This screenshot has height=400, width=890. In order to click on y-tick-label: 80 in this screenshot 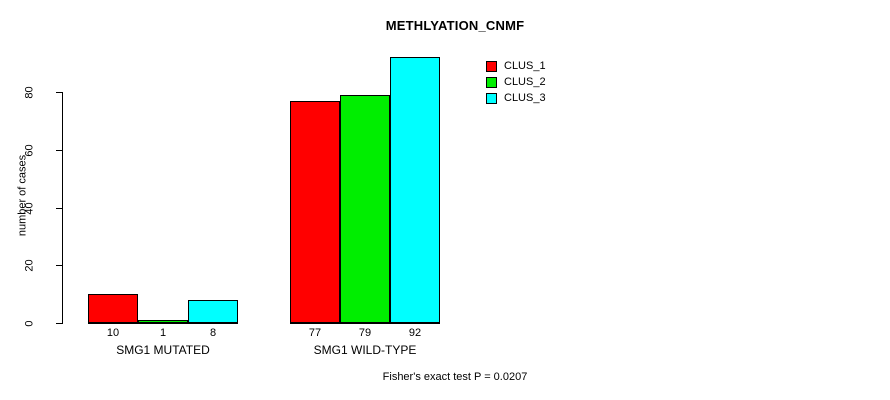, I will do `click(29, 92)`.